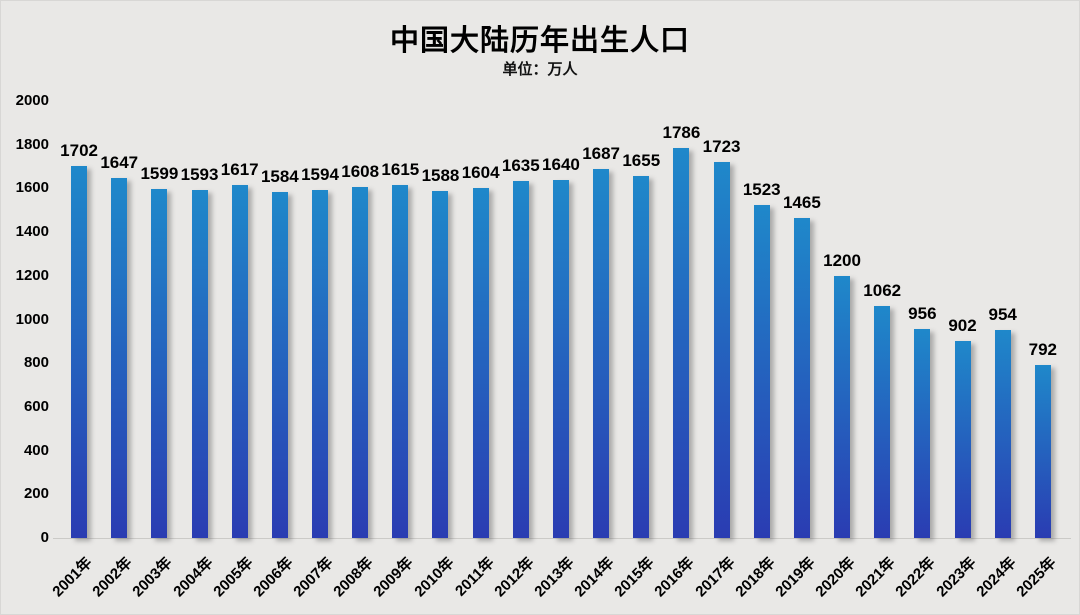 Image resolution: width=1080 pixels, height=615 pixels. What do you see at coordinates (1002, 434) in the screenshot?
I see `bar-2024年` at bounding box center [1002, 434].